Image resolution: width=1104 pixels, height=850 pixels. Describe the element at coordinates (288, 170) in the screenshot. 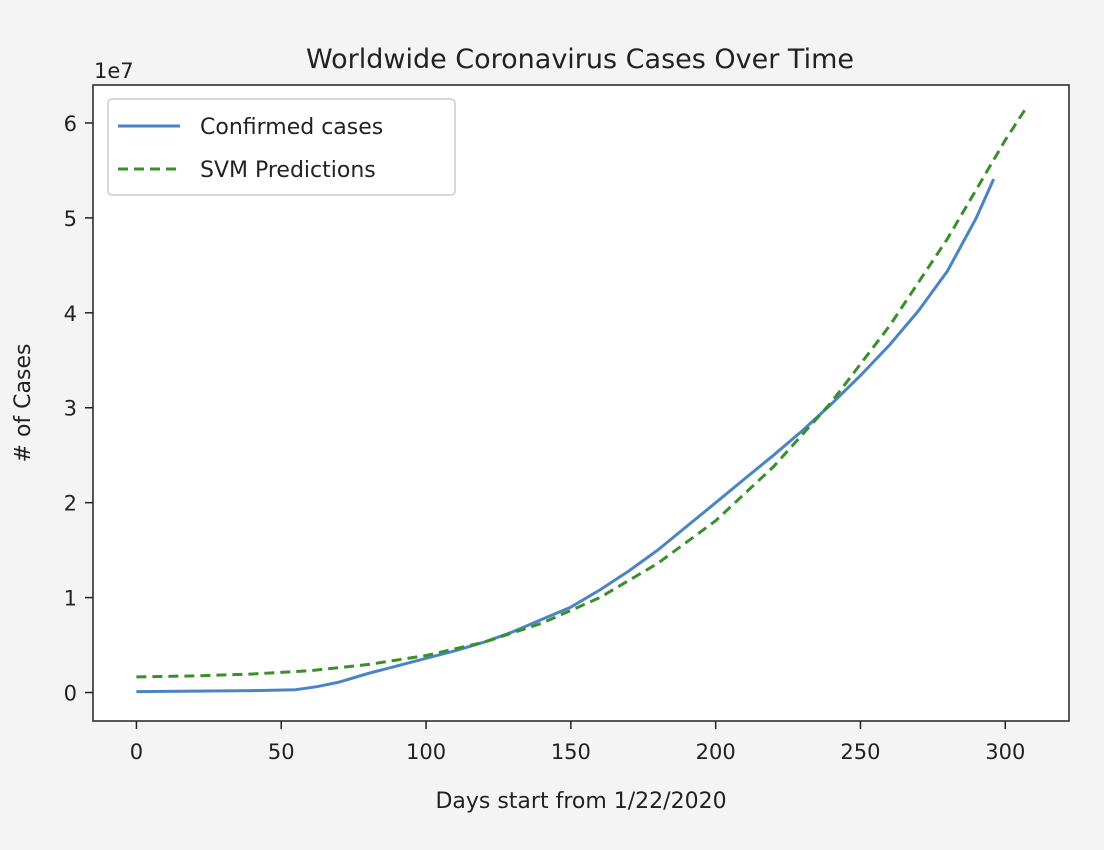

I see `legend-label-svm: SVM Predictions` at that location.